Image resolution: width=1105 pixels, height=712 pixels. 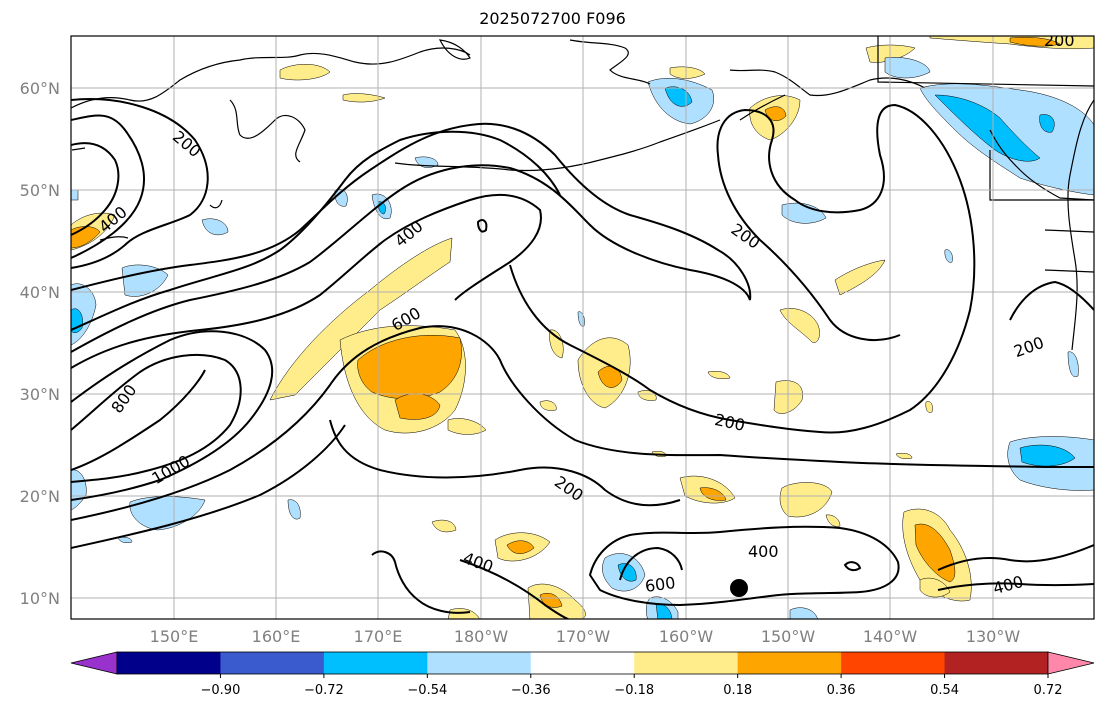 I want to click on colorbar-tick-label: −0.36, so click(x=531, y=690).